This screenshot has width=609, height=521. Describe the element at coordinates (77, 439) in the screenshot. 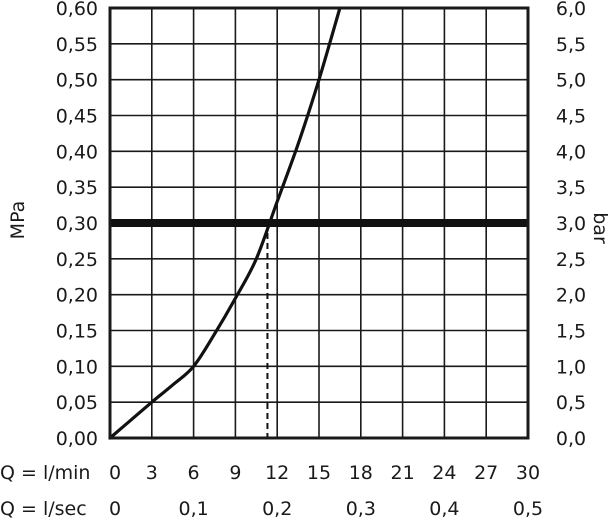

I see `y-tick-label: 0,00` at that location.